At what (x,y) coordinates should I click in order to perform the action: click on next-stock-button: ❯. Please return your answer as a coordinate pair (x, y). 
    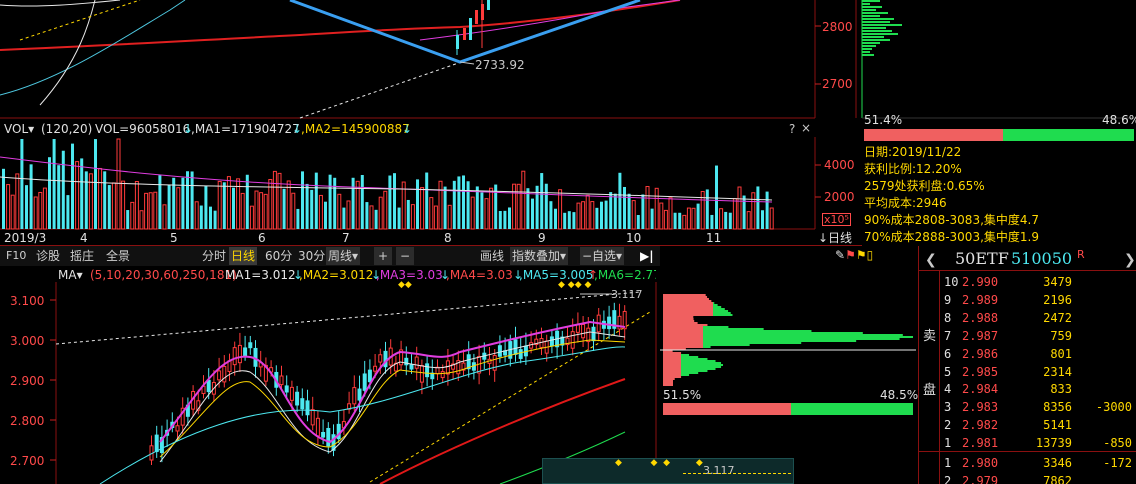
    Looking at the image, I should click on (1130, 260).